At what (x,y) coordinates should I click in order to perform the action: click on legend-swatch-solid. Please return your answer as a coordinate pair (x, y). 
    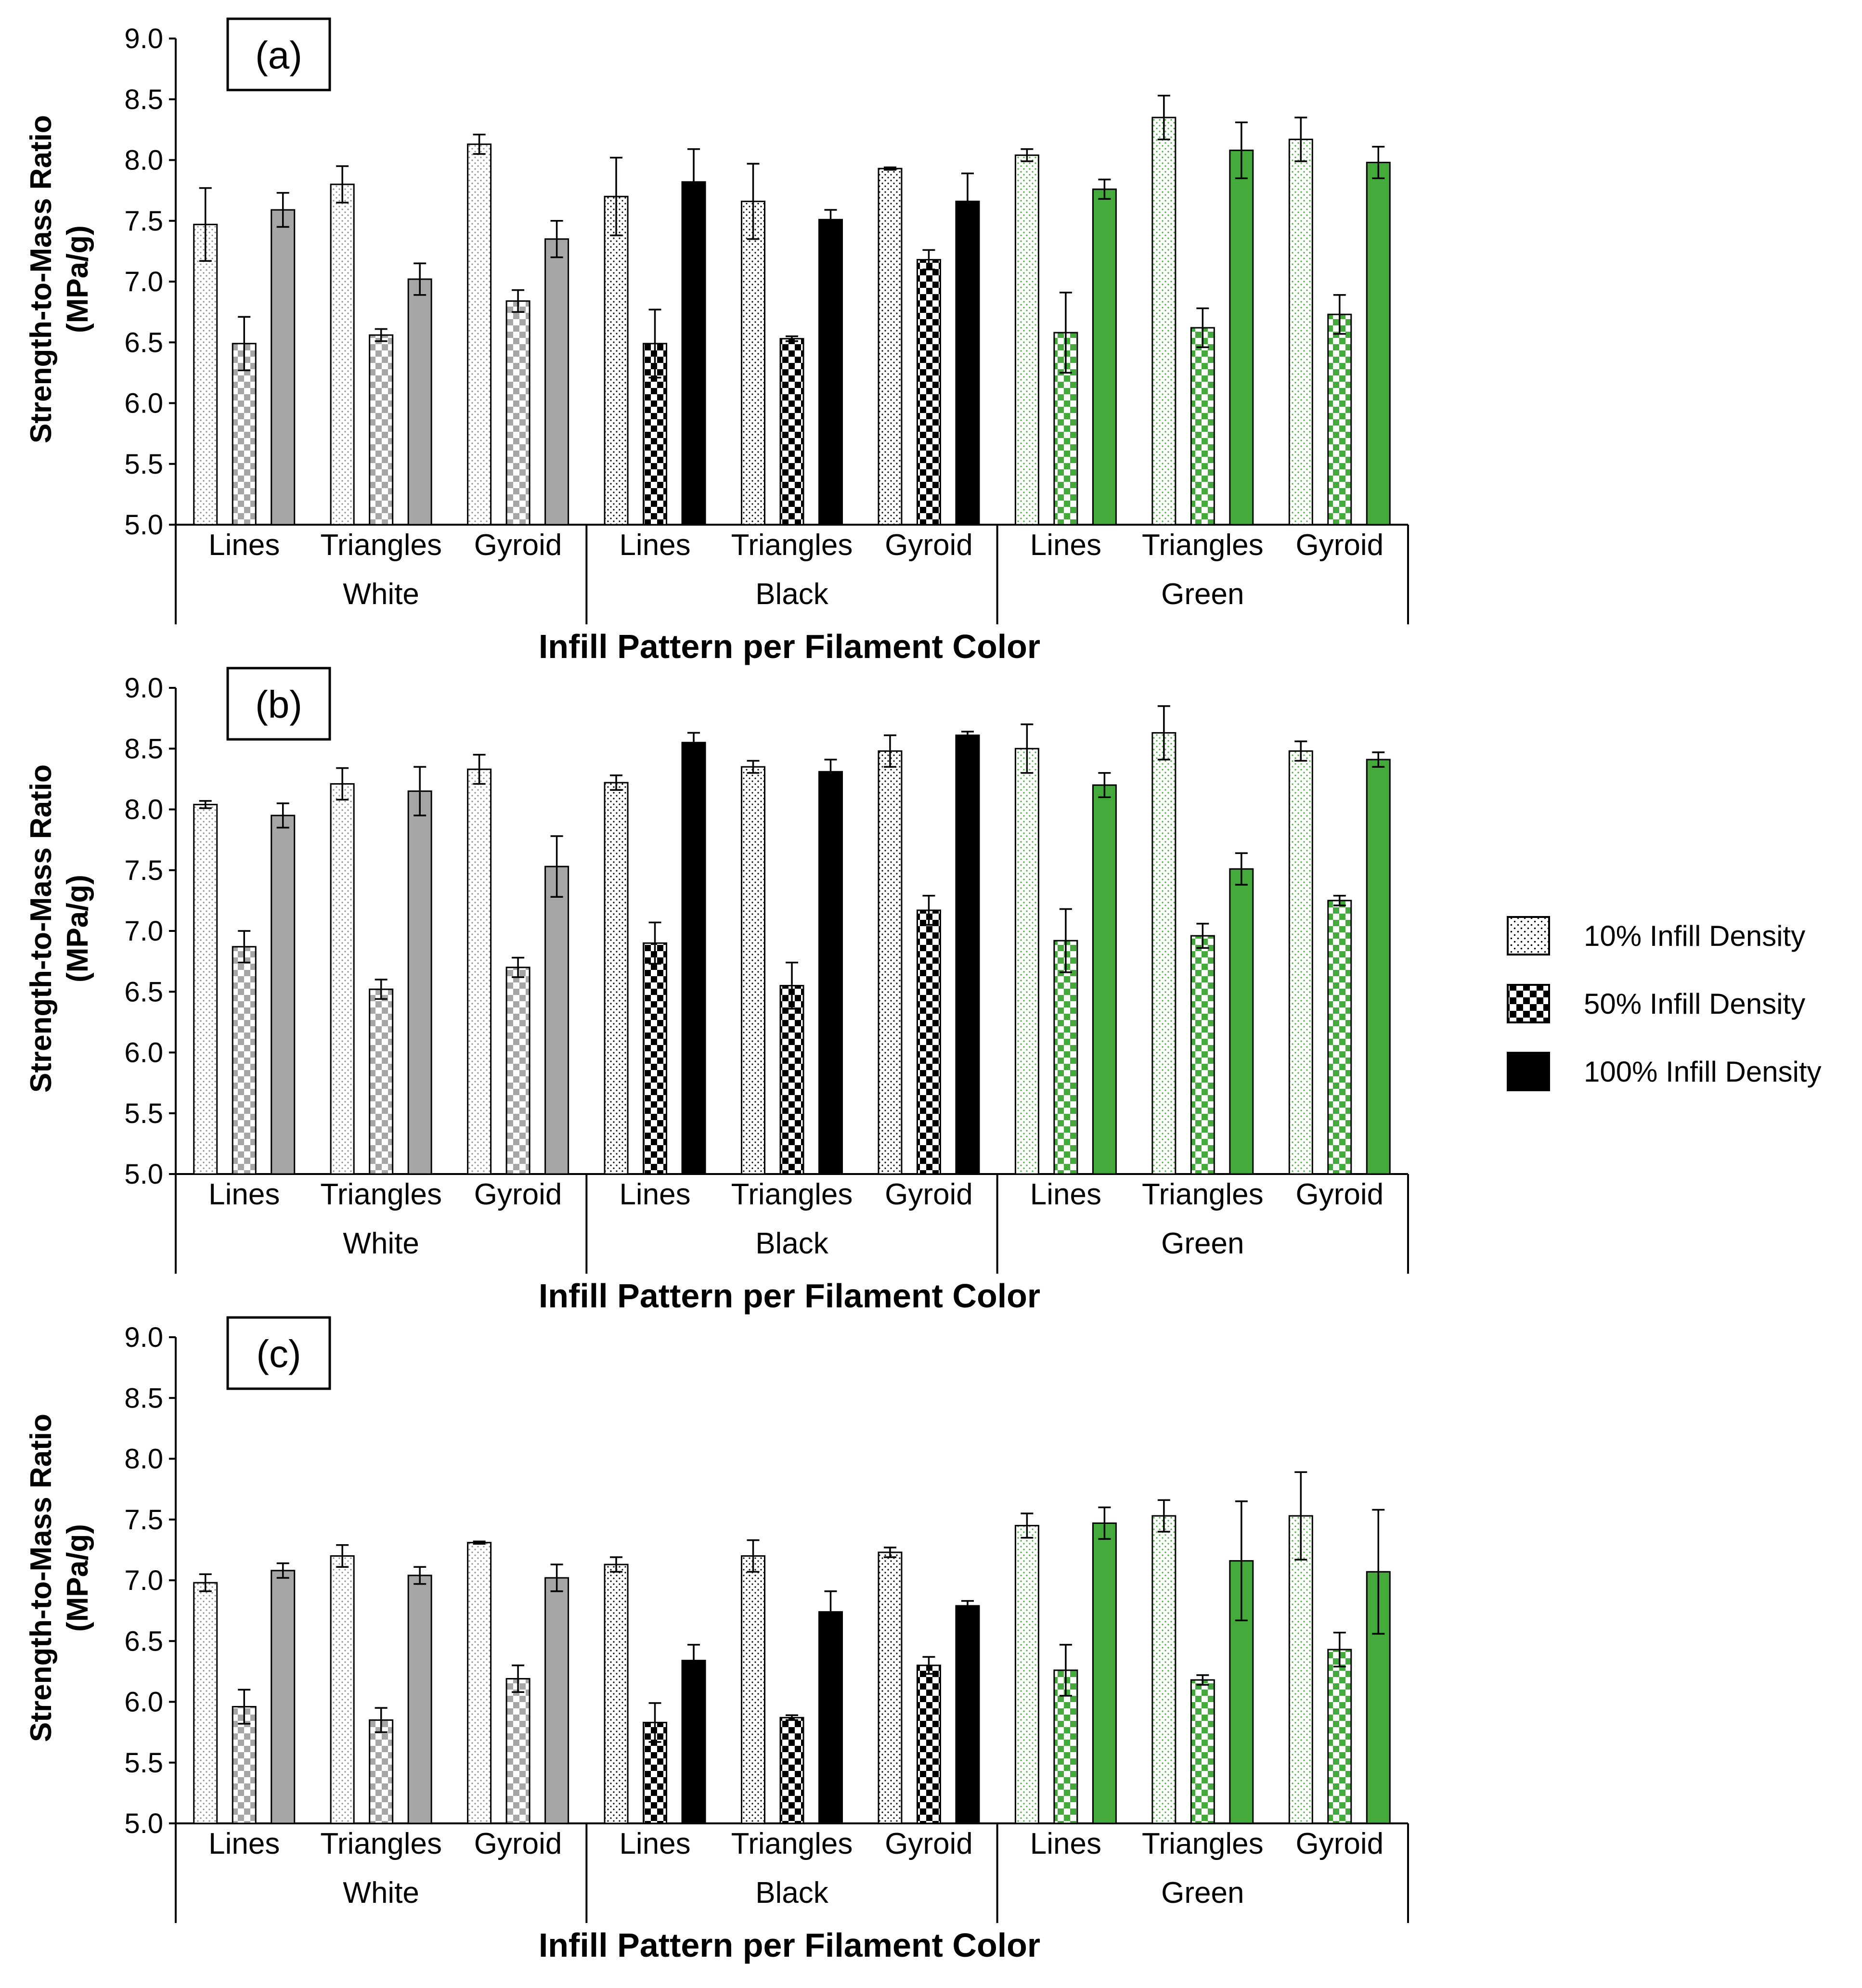
    Looking at the image, I should click on (1528, 1072).